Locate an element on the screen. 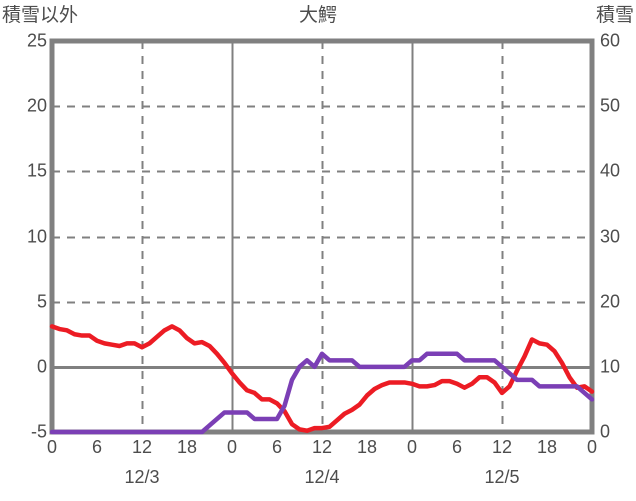  snow-depth-line is located at coordinates (322, 393).